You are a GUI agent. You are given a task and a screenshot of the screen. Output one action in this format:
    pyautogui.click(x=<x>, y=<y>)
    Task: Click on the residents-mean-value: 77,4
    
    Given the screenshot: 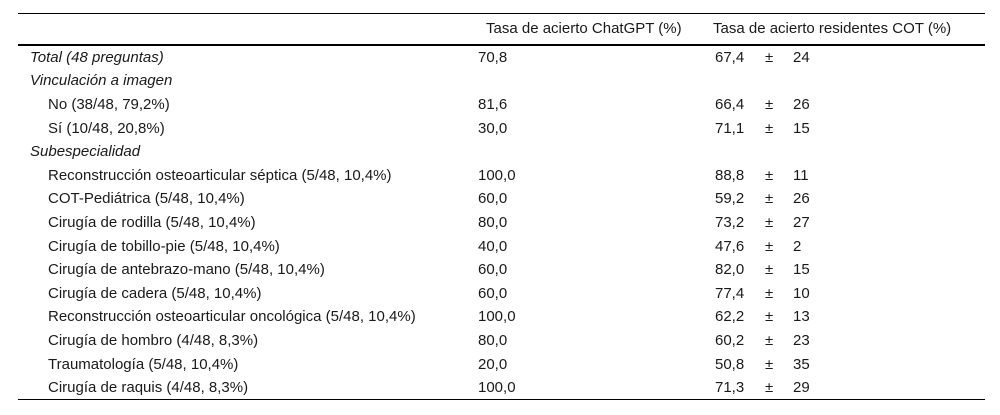 What is the action you would take?
    pyautogui.click(x=730, y=293)
    